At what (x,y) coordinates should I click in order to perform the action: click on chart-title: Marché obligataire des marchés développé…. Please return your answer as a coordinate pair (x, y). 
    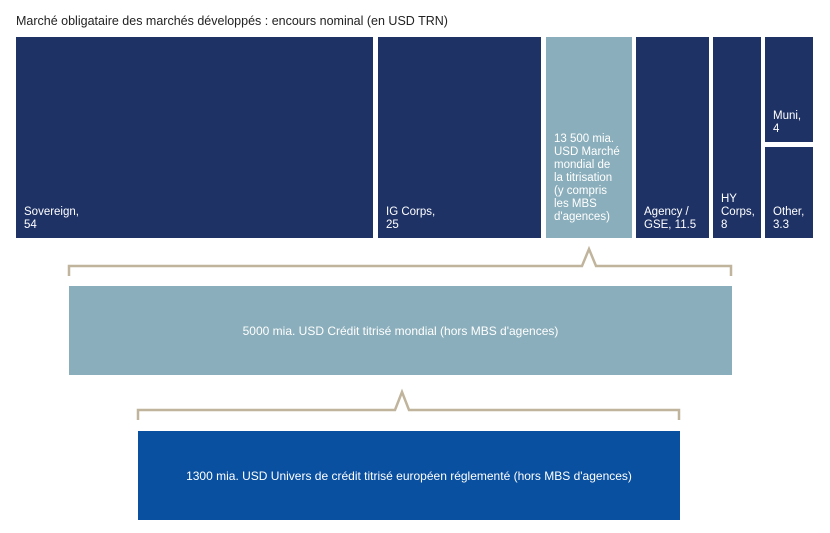
    Looking at the image, I should click on (232, 21).